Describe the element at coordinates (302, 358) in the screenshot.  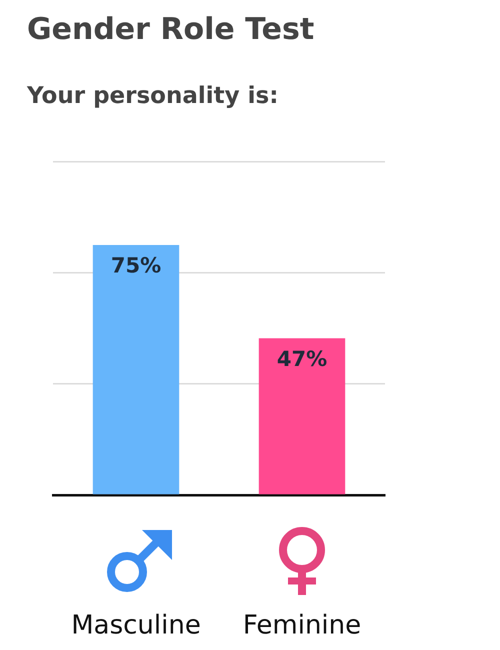
I see `data-label: 47%` at that location.